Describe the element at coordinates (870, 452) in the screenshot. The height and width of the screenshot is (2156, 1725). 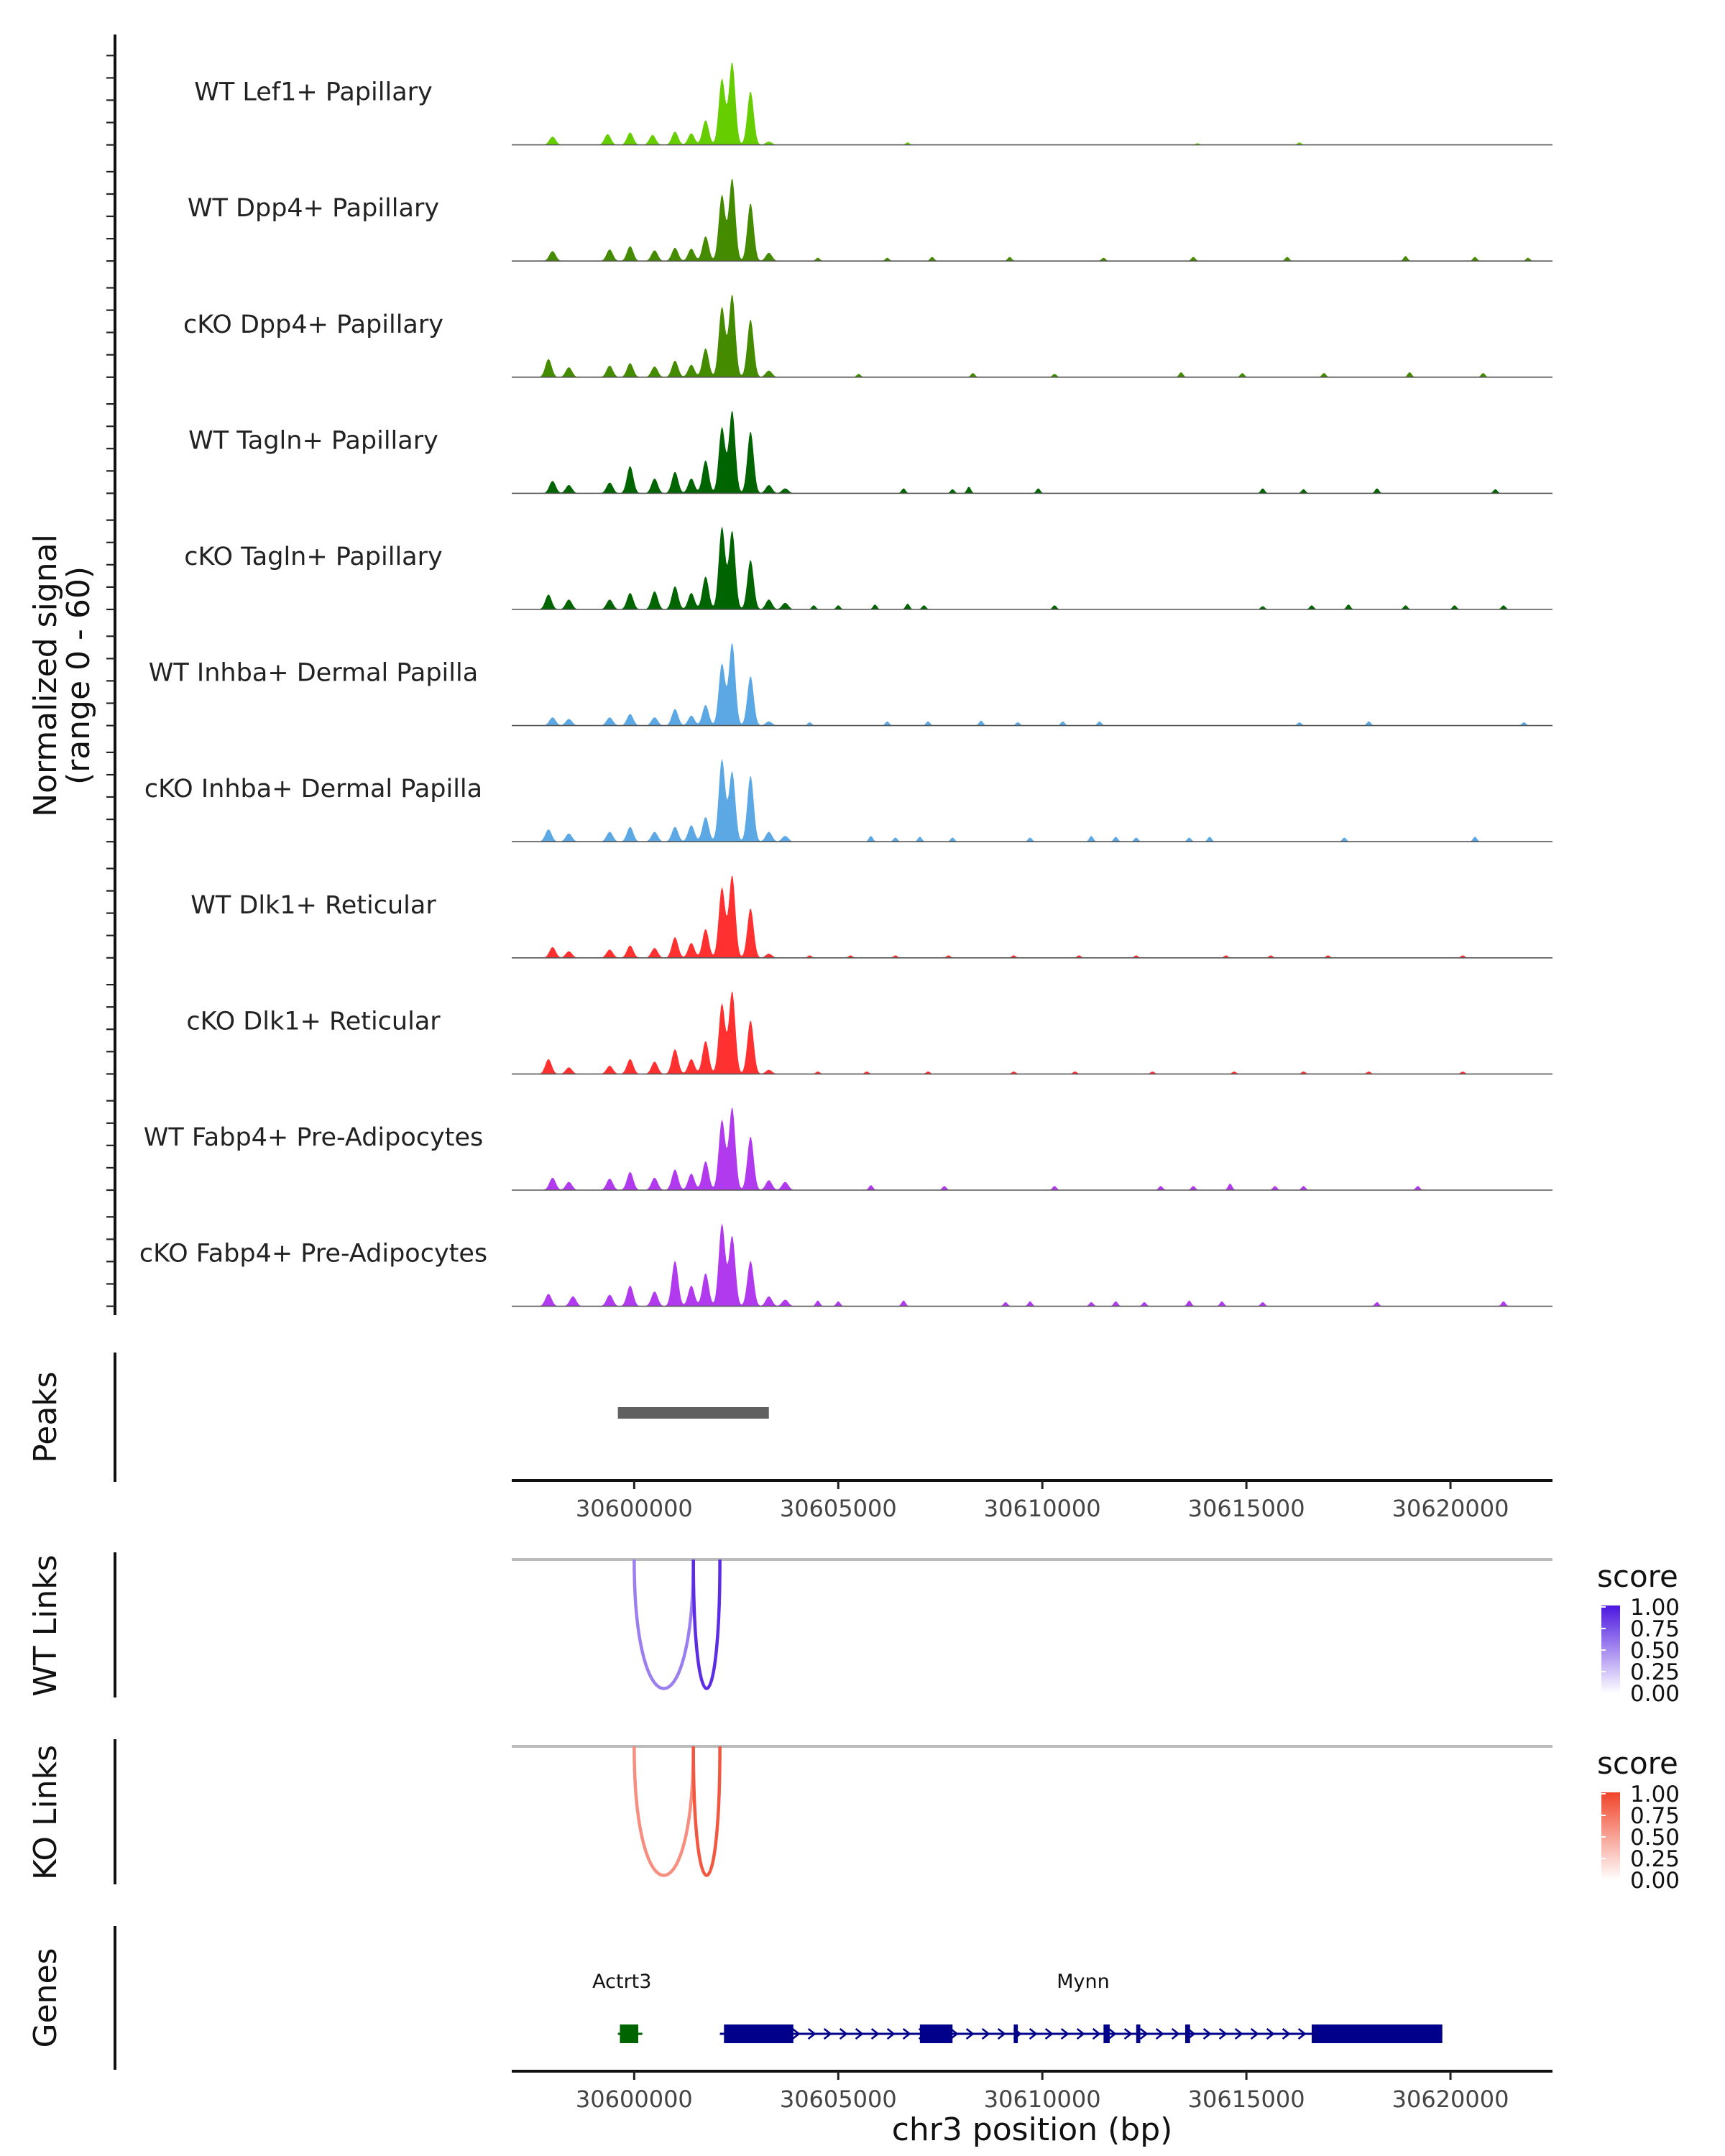
I see `track-wt-tagln-papillary: WT Tagln+ Papillary` at that location.